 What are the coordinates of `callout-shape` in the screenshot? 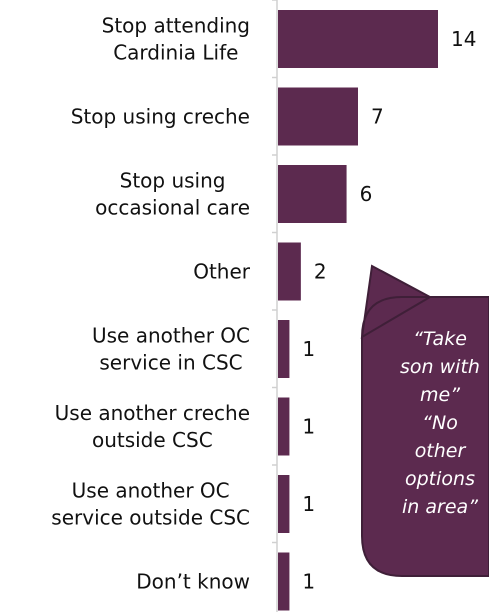 It's located at (424, 420).